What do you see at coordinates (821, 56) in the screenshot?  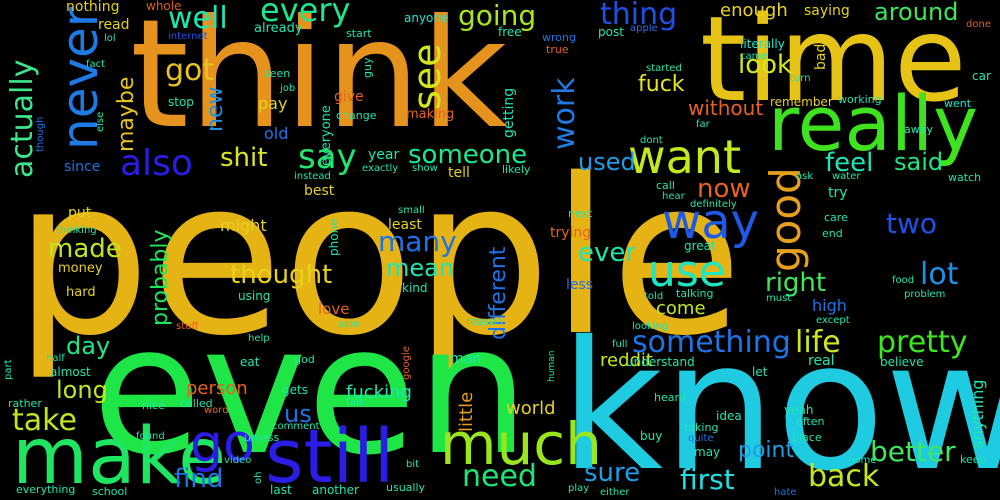 I see `word: bad` at bounding box center [821, 56].